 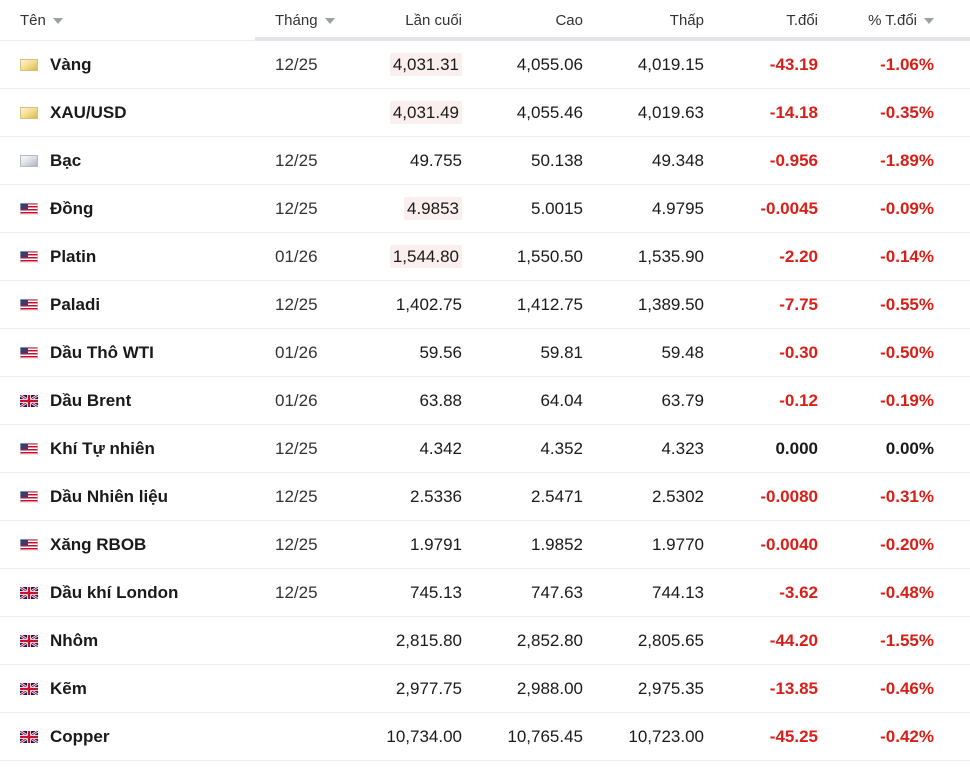 I want to click on column-header-name-label: Tên, so click(x=33, y=20).